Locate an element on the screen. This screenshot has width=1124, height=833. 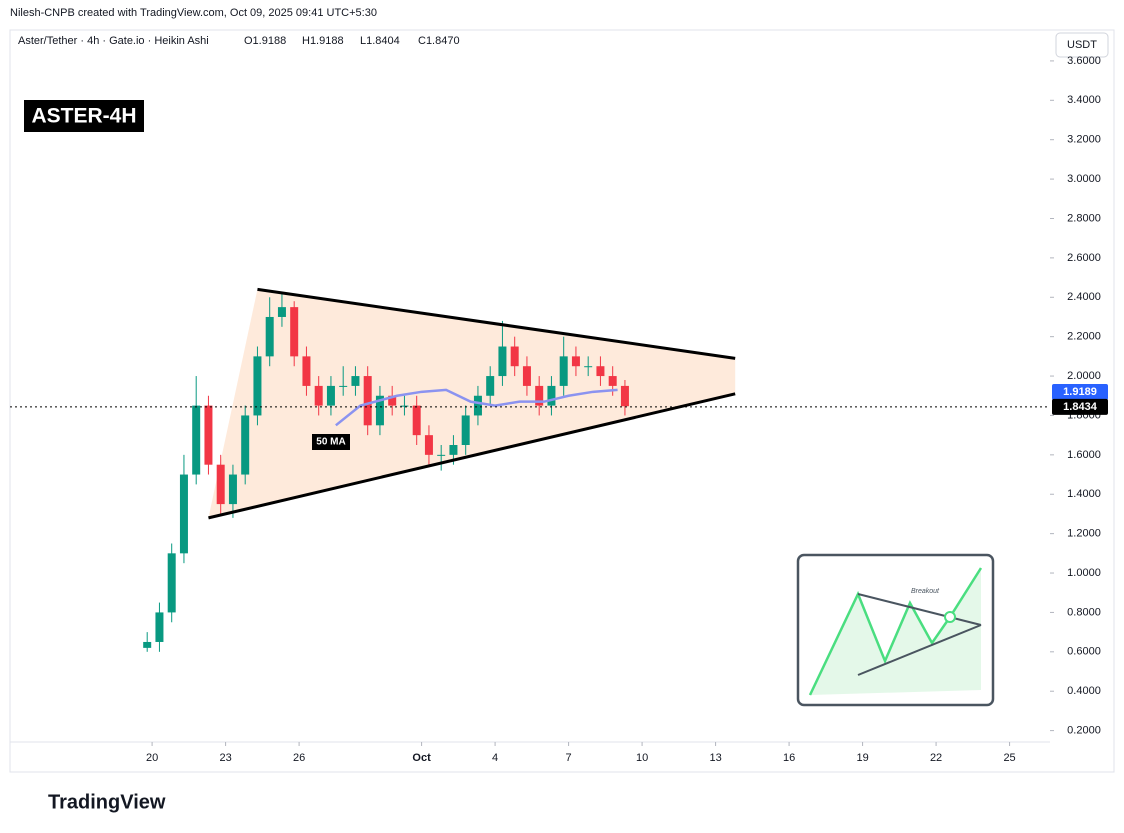
x-tick-label: 20 is located at coordinates (152, 758).